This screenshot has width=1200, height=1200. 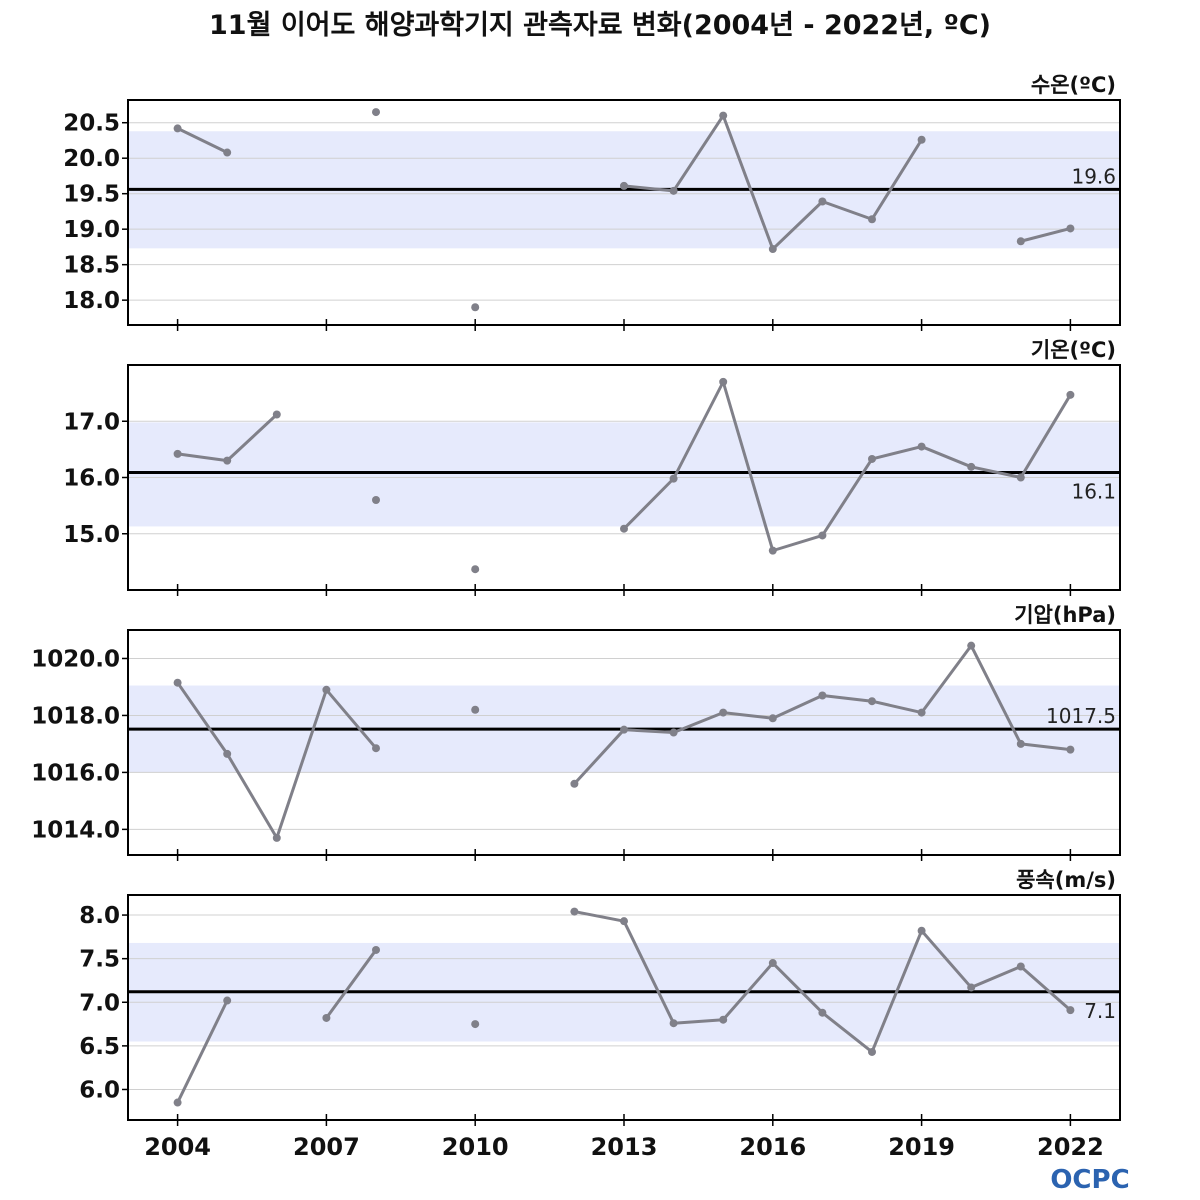 I want to click on y-tick-label: 16.0, so click(x=91, y=479).